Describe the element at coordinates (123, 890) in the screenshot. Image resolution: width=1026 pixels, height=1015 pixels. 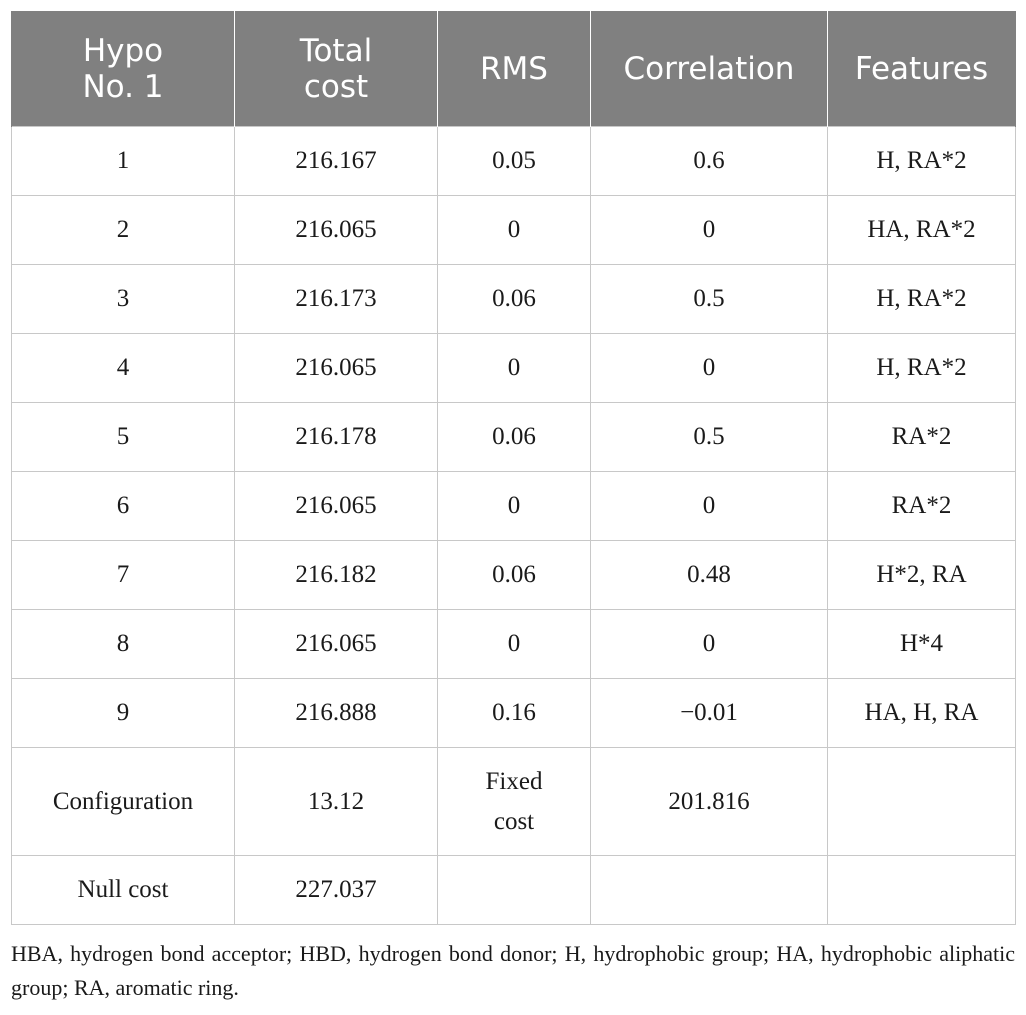
I see `cell-null-cost-label: Null cost` at that location.